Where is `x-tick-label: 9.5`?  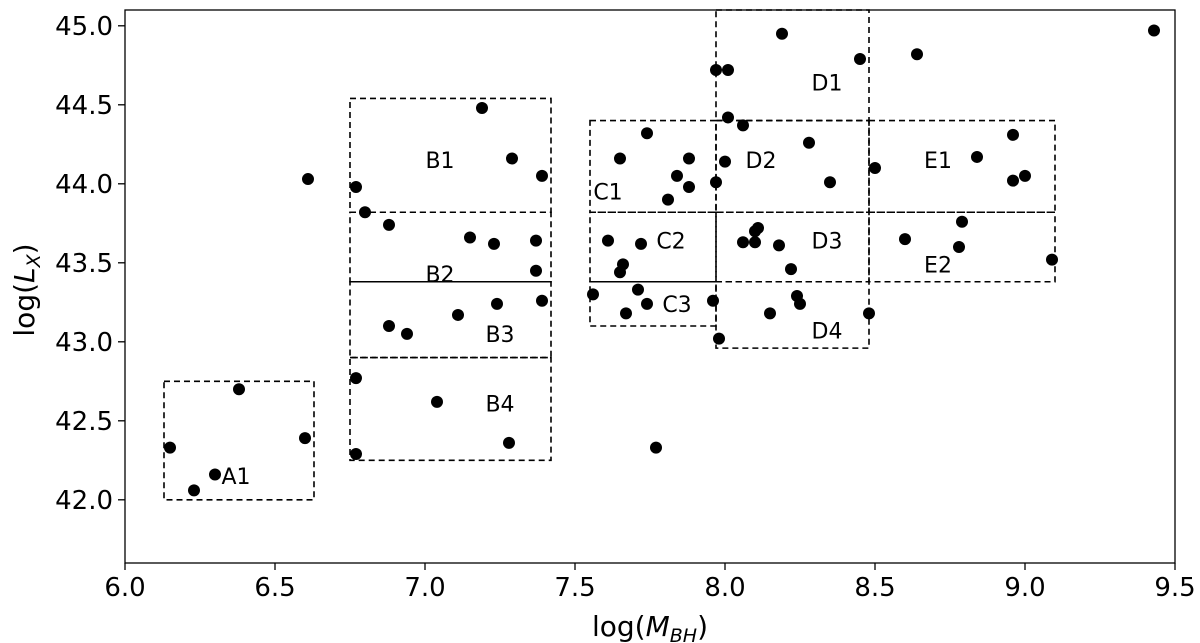
x-tick-label: 9.5 is located at coordinates (1174, 588).